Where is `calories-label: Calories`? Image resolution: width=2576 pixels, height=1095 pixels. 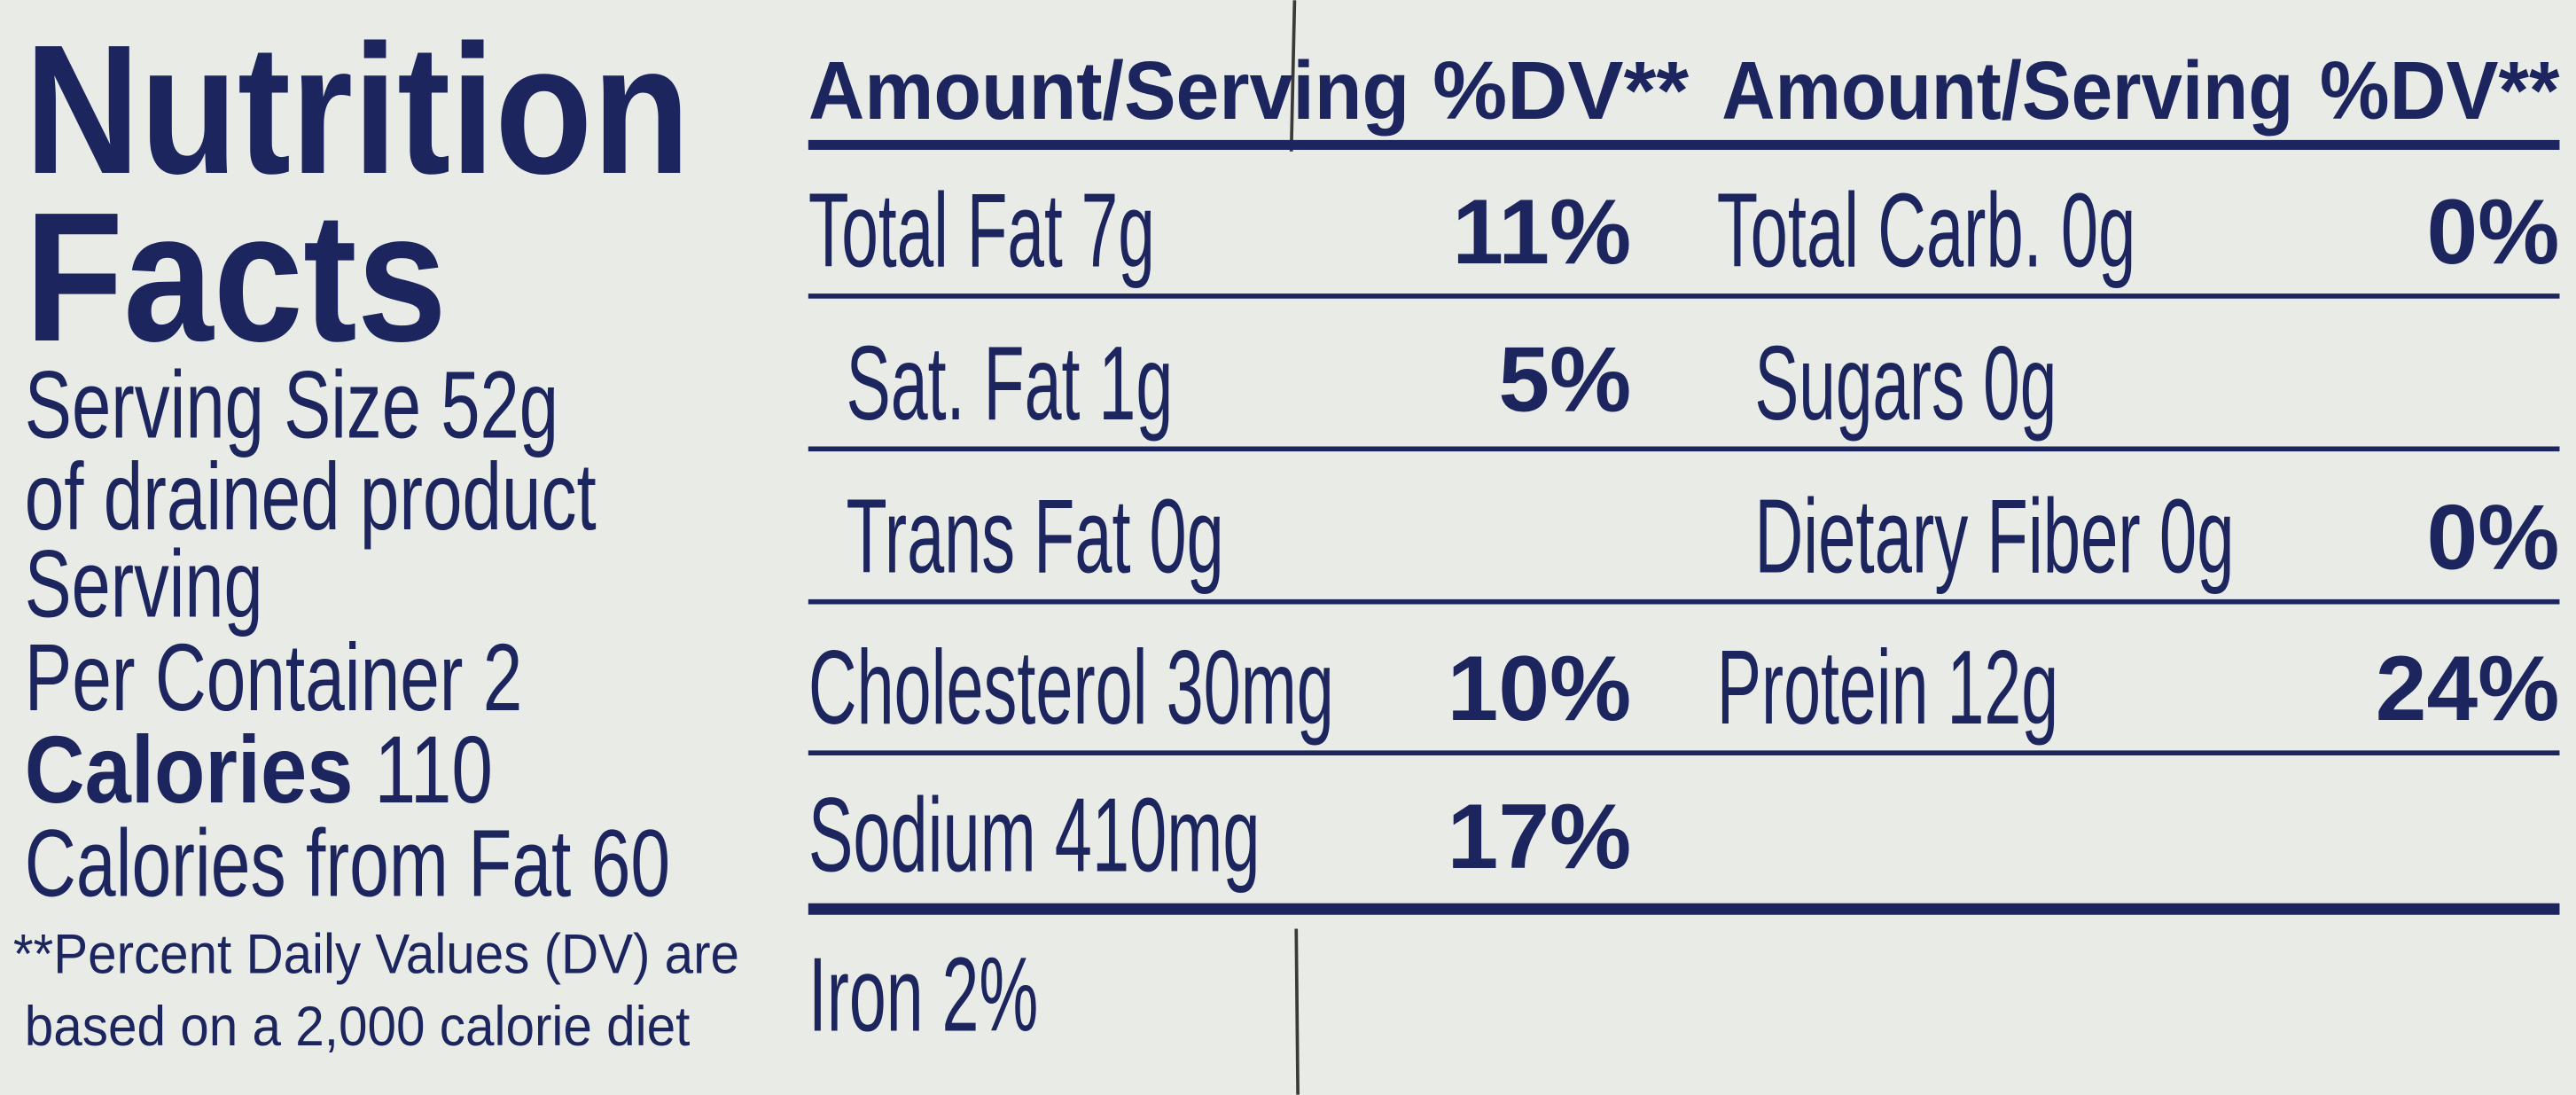 calories-label: Calories is located at coordinates (189, 769).